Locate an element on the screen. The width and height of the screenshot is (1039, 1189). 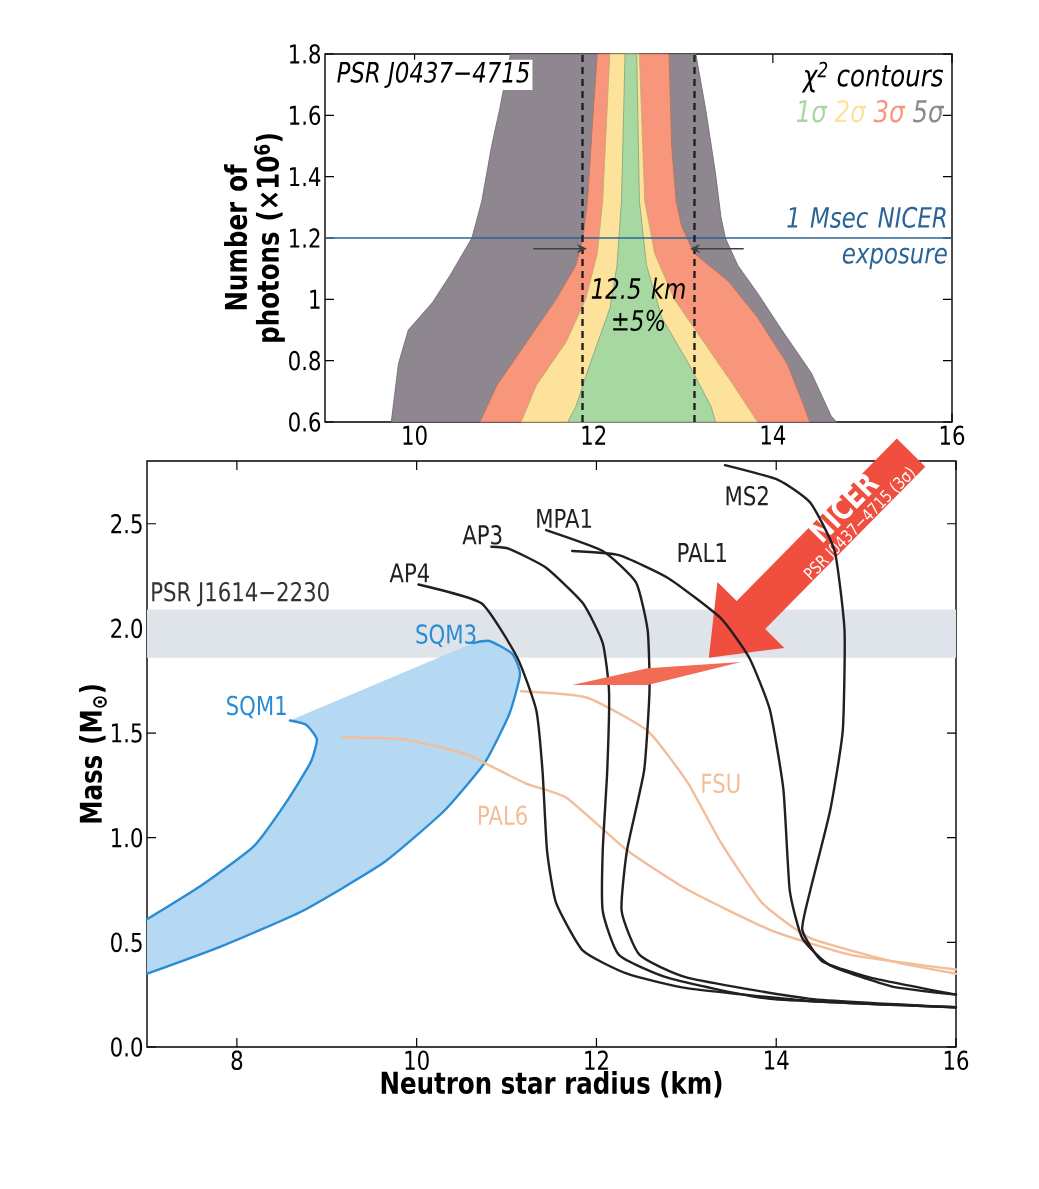
x-tick-label: 8 is located at coordinates (237, 1060).